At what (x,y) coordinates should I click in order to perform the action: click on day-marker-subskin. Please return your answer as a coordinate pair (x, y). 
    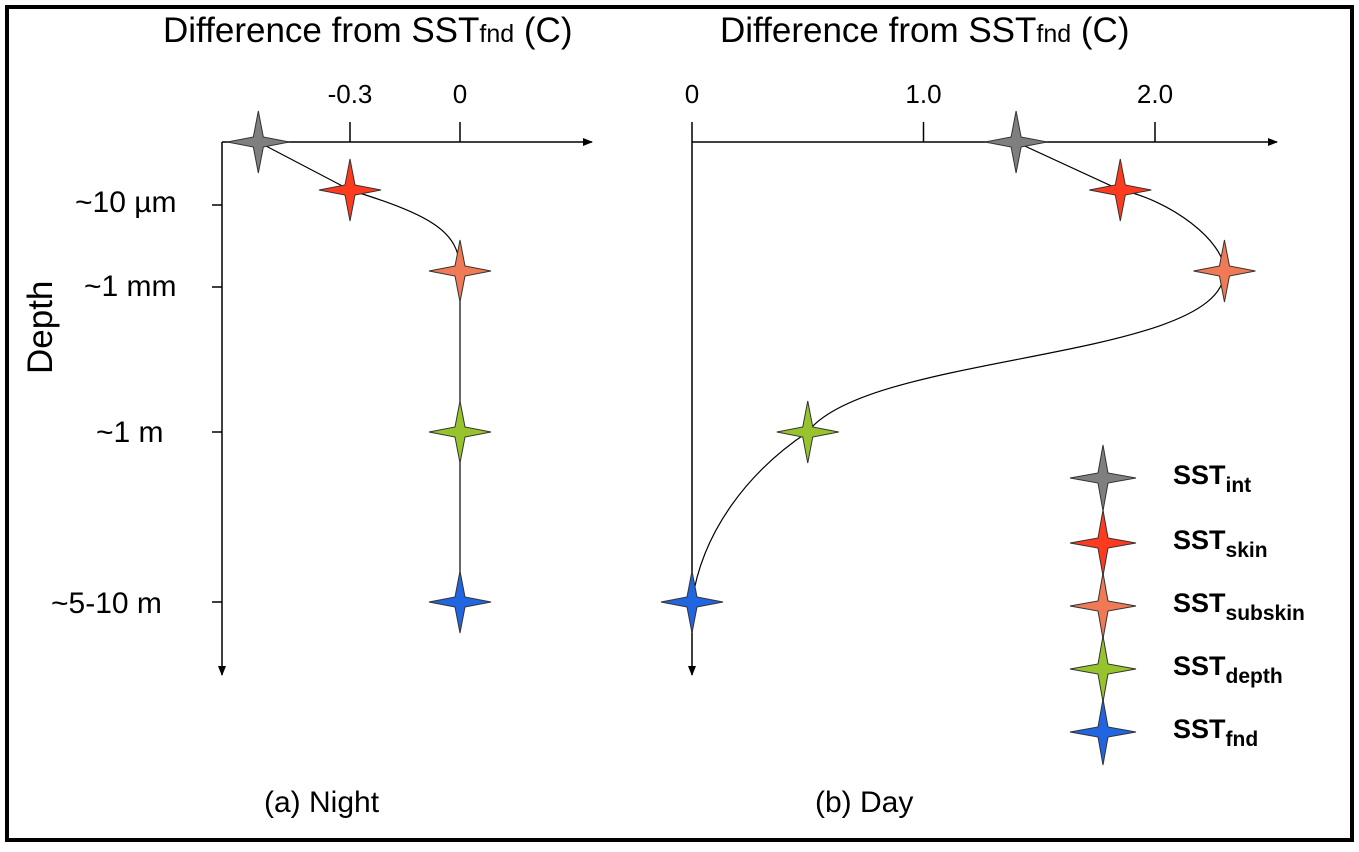
    Looking at the image, I should click on (1224, 271).